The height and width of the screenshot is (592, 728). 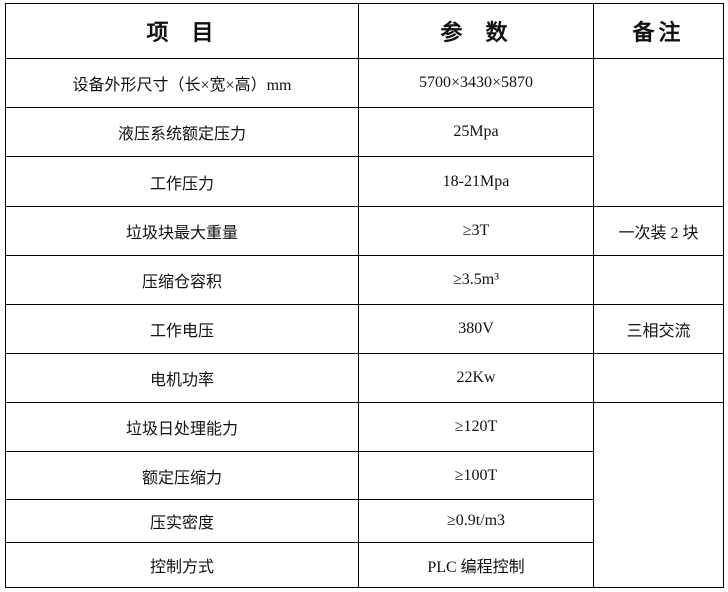 What do you see at coordinates (182, 565) in the screenshot?
I see `item-cell: 控制方式` at bounding box center [182, 565].